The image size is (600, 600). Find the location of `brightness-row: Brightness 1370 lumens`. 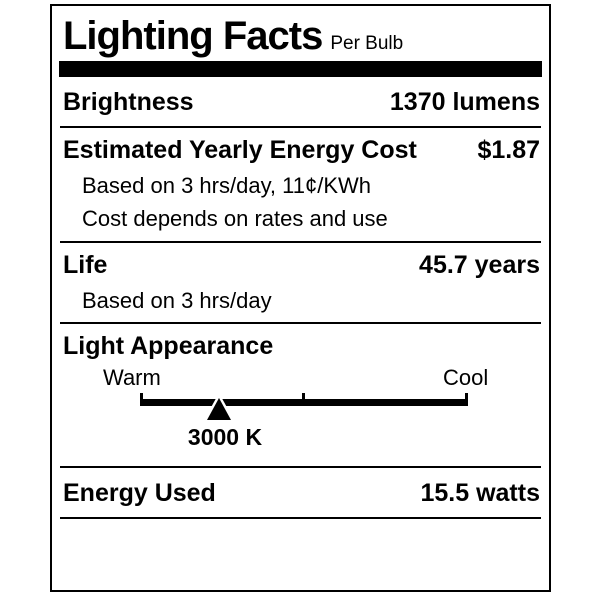

brightness-row: Brightness 1370 lumens is located at coordinates (300, 102).